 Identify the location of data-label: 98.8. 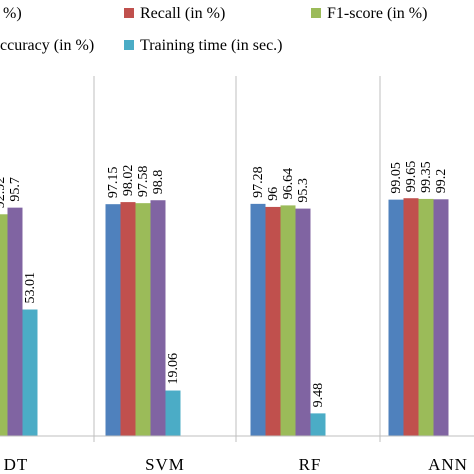
(158, 182).